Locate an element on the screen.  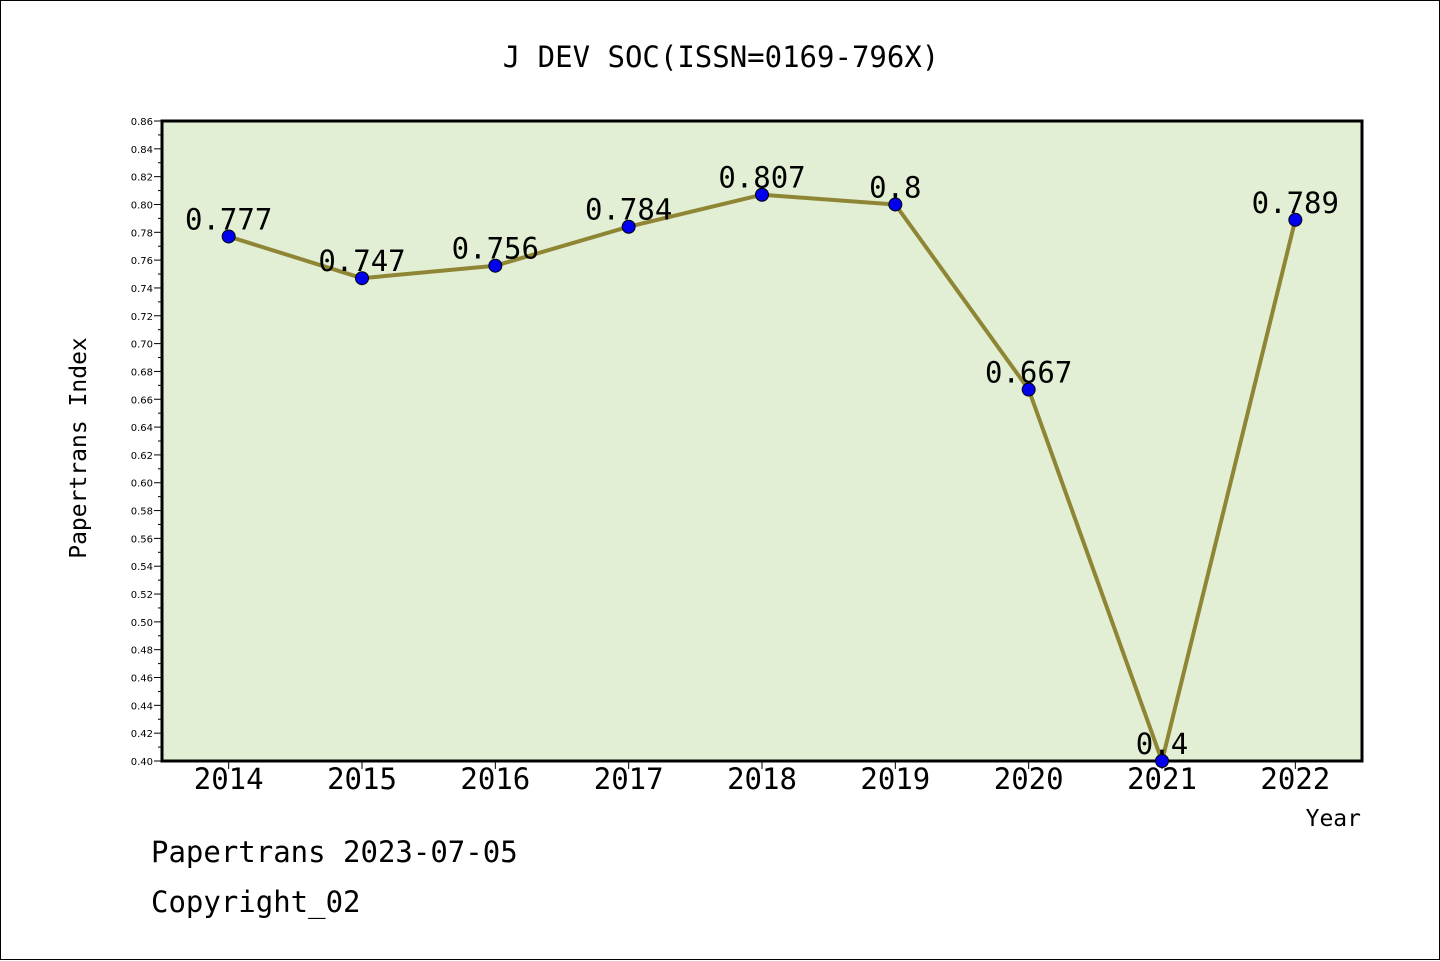
x-tick-label: 2022 is located at coordinates (1295, 779).